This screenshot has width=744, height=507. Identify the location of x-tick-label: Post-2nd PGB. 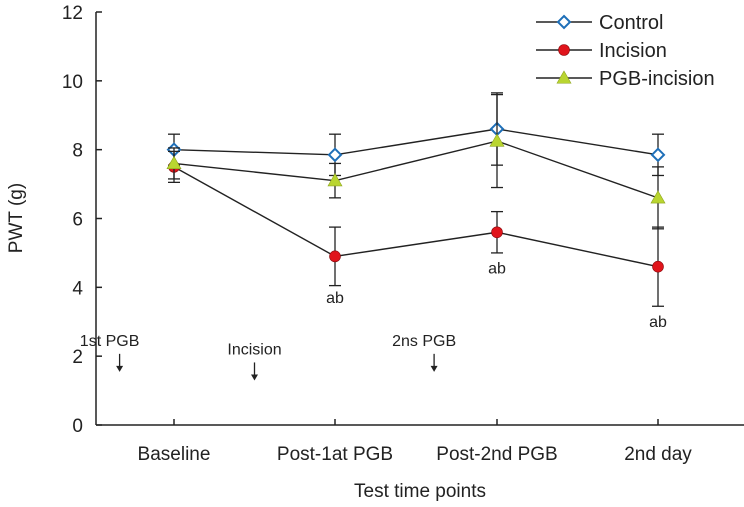
(496, 454).